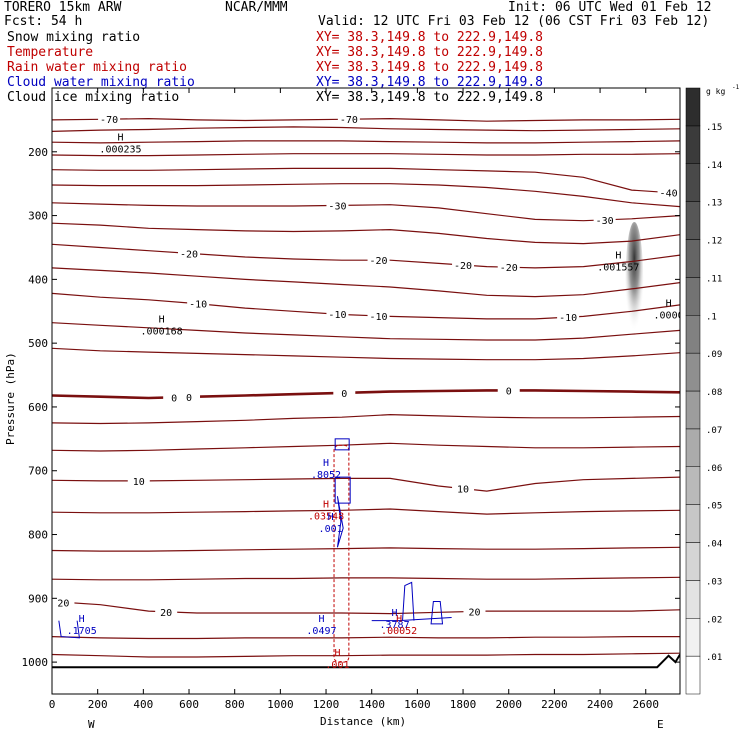 This screenshot has width=740, height=740. I want to click on contour-label: -30, so click(605, 221).